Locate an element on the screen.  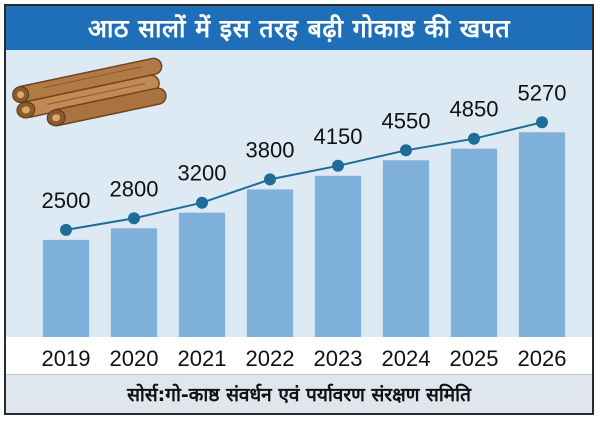
x-tick-2019: 2019 is located at coordinates (66, 358).